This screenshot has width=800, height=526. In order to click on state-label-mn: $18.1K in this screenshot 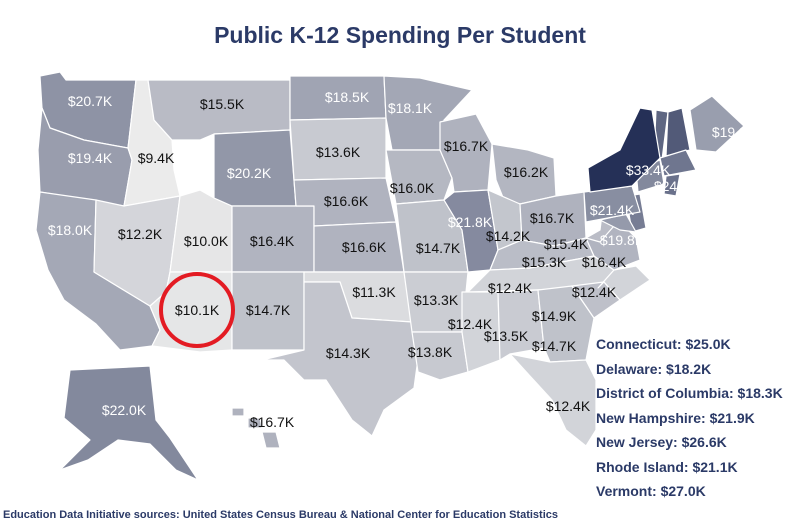, I will do `click(410, 108)`.